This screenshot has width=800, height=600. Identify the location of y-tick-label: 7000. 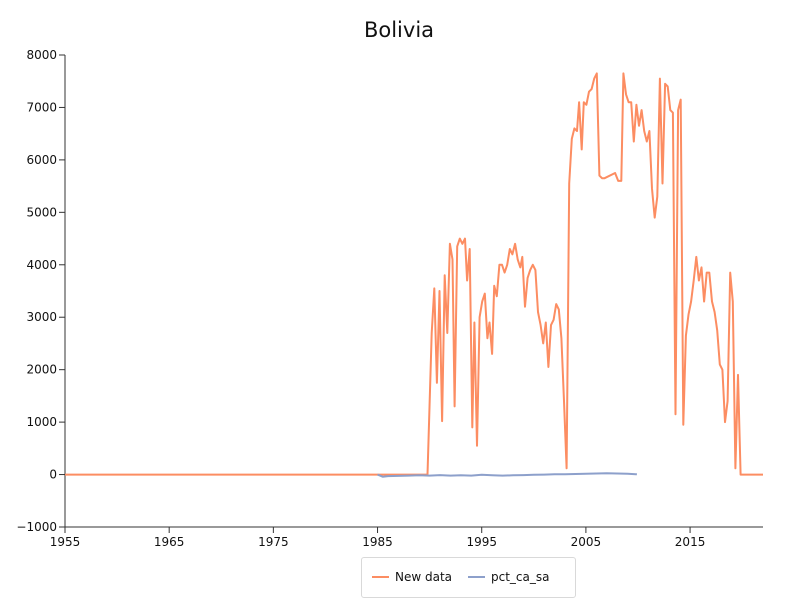
(41, 107).